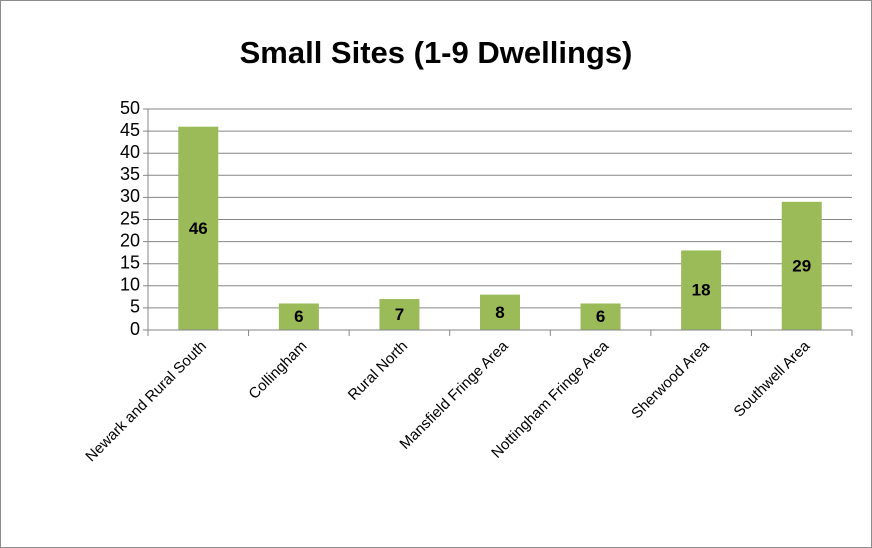 This screenshot has height=548, width=872. I want to click on y-tick-label: 50, so click(130, 108).